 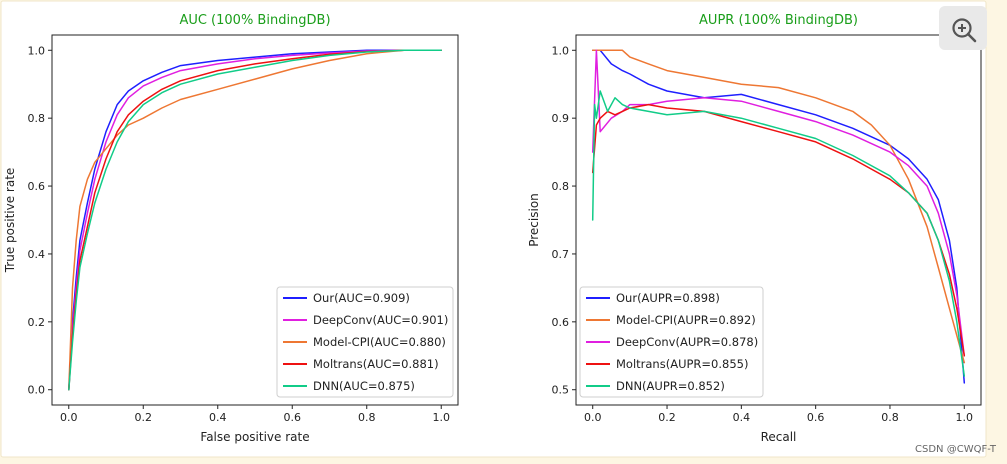 I want to click on legend-entry: DNN(AUPR=0.852), so click(x=670, y=386).